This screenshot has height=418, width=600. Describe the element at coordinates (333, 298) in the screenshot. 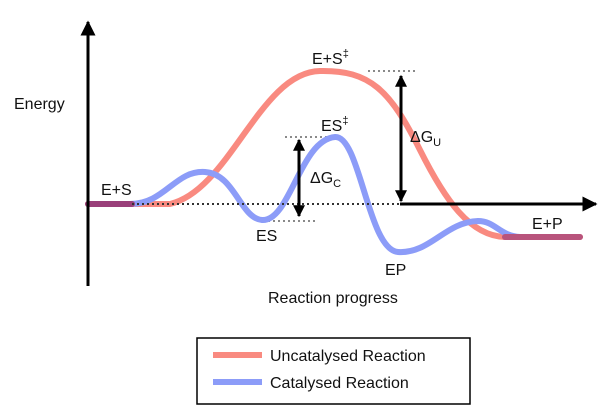

I see `x-axis-label: Reaction progress` at that location.